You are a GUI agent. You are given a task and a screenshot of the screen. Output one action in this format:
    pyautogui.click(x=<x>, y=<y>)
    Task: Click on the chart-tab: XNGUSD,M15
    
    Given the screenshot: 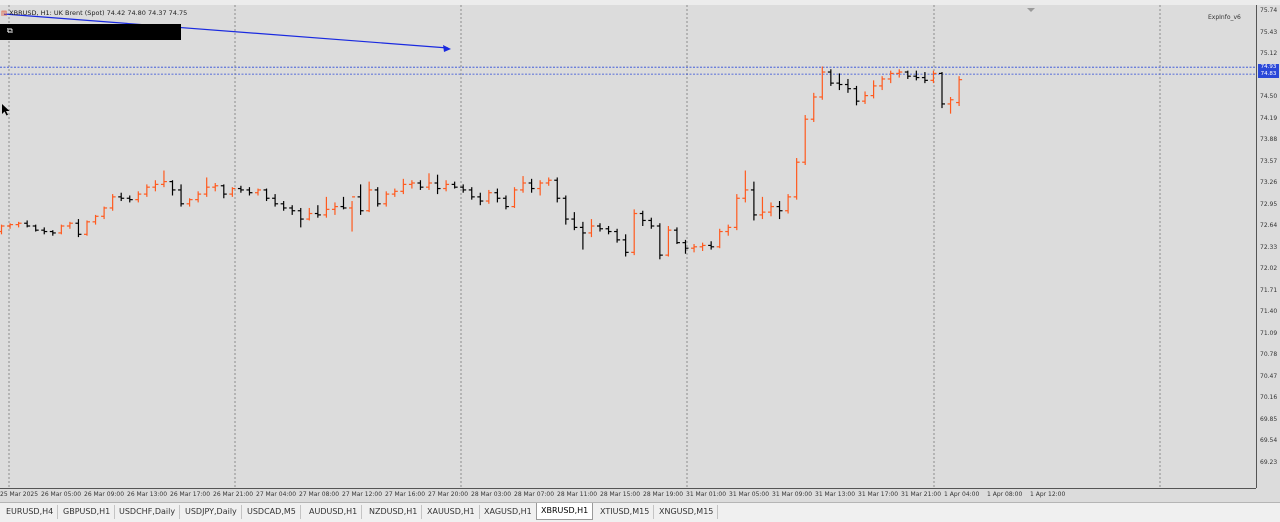 What is the action you would take?
    pyautogui.click(x=687, y=512)
    